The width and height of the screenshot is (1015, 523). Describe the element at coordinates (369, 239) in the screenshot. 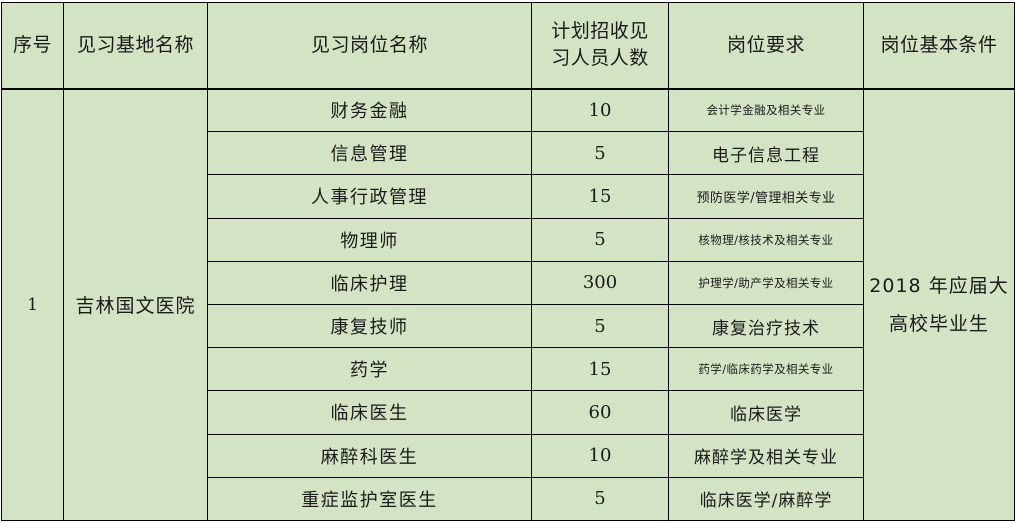

I see `cell-post-name: 物理师` at that location.